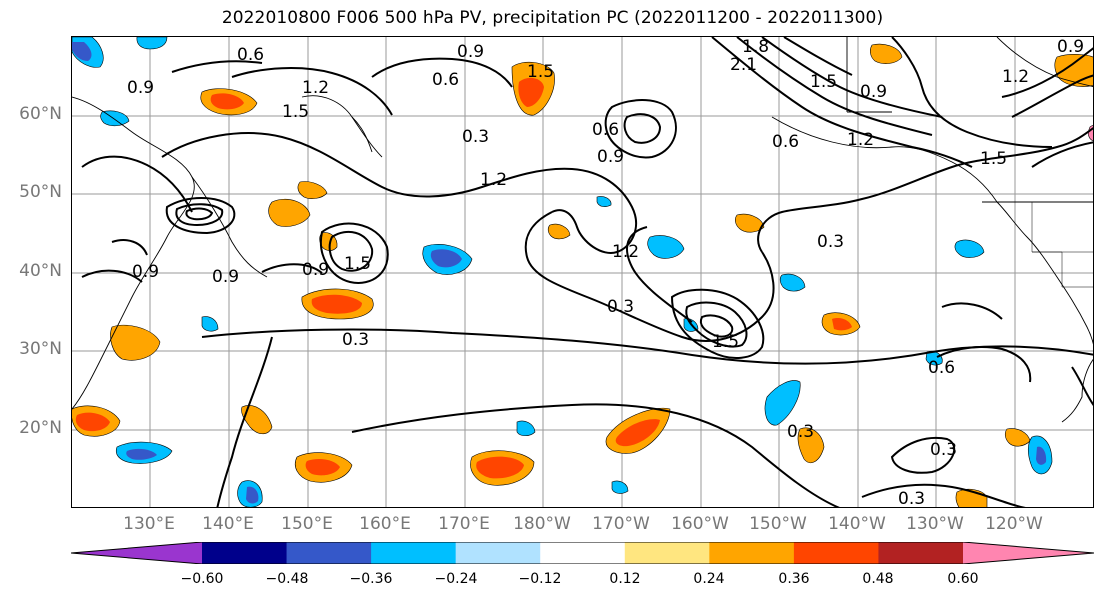 This screenshot has height=601, width=1105. I want to click on lon-label-120w: 120°W, so click(1014, 524).